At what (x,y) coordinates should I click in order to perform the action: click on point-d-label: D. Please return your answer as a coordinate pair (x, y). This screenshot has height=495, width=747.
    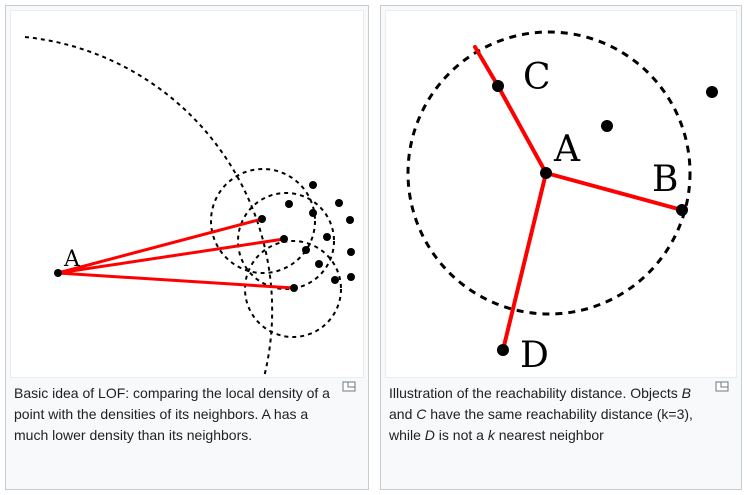
    Looking at the image, I should click on (534, 355).